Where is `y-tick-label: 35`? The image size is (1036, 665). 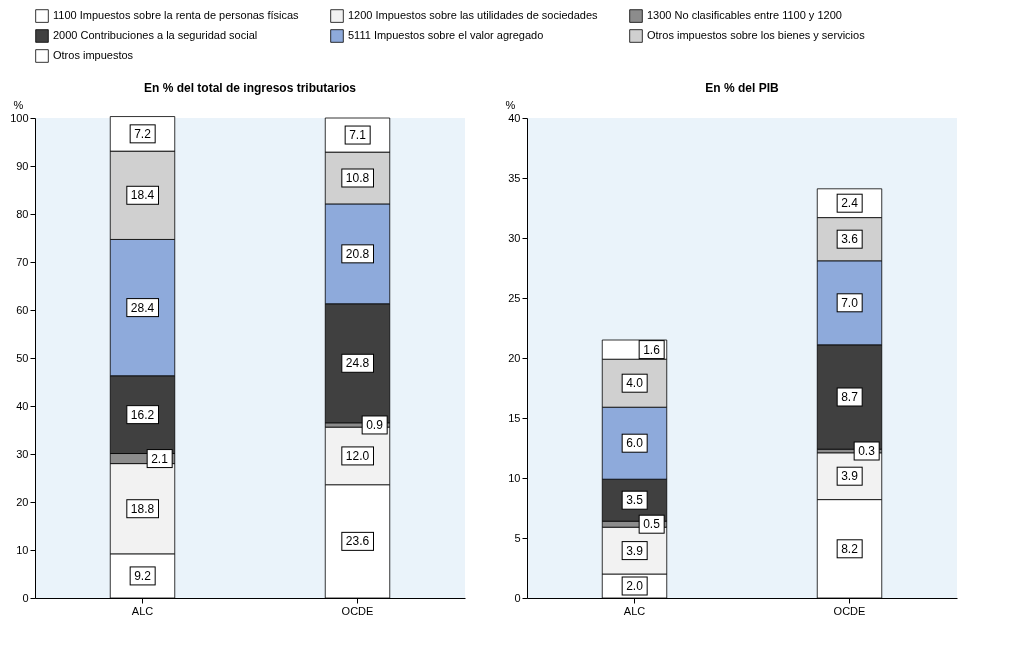 y-tick-label: 35 is located at coordinates (514, 177).